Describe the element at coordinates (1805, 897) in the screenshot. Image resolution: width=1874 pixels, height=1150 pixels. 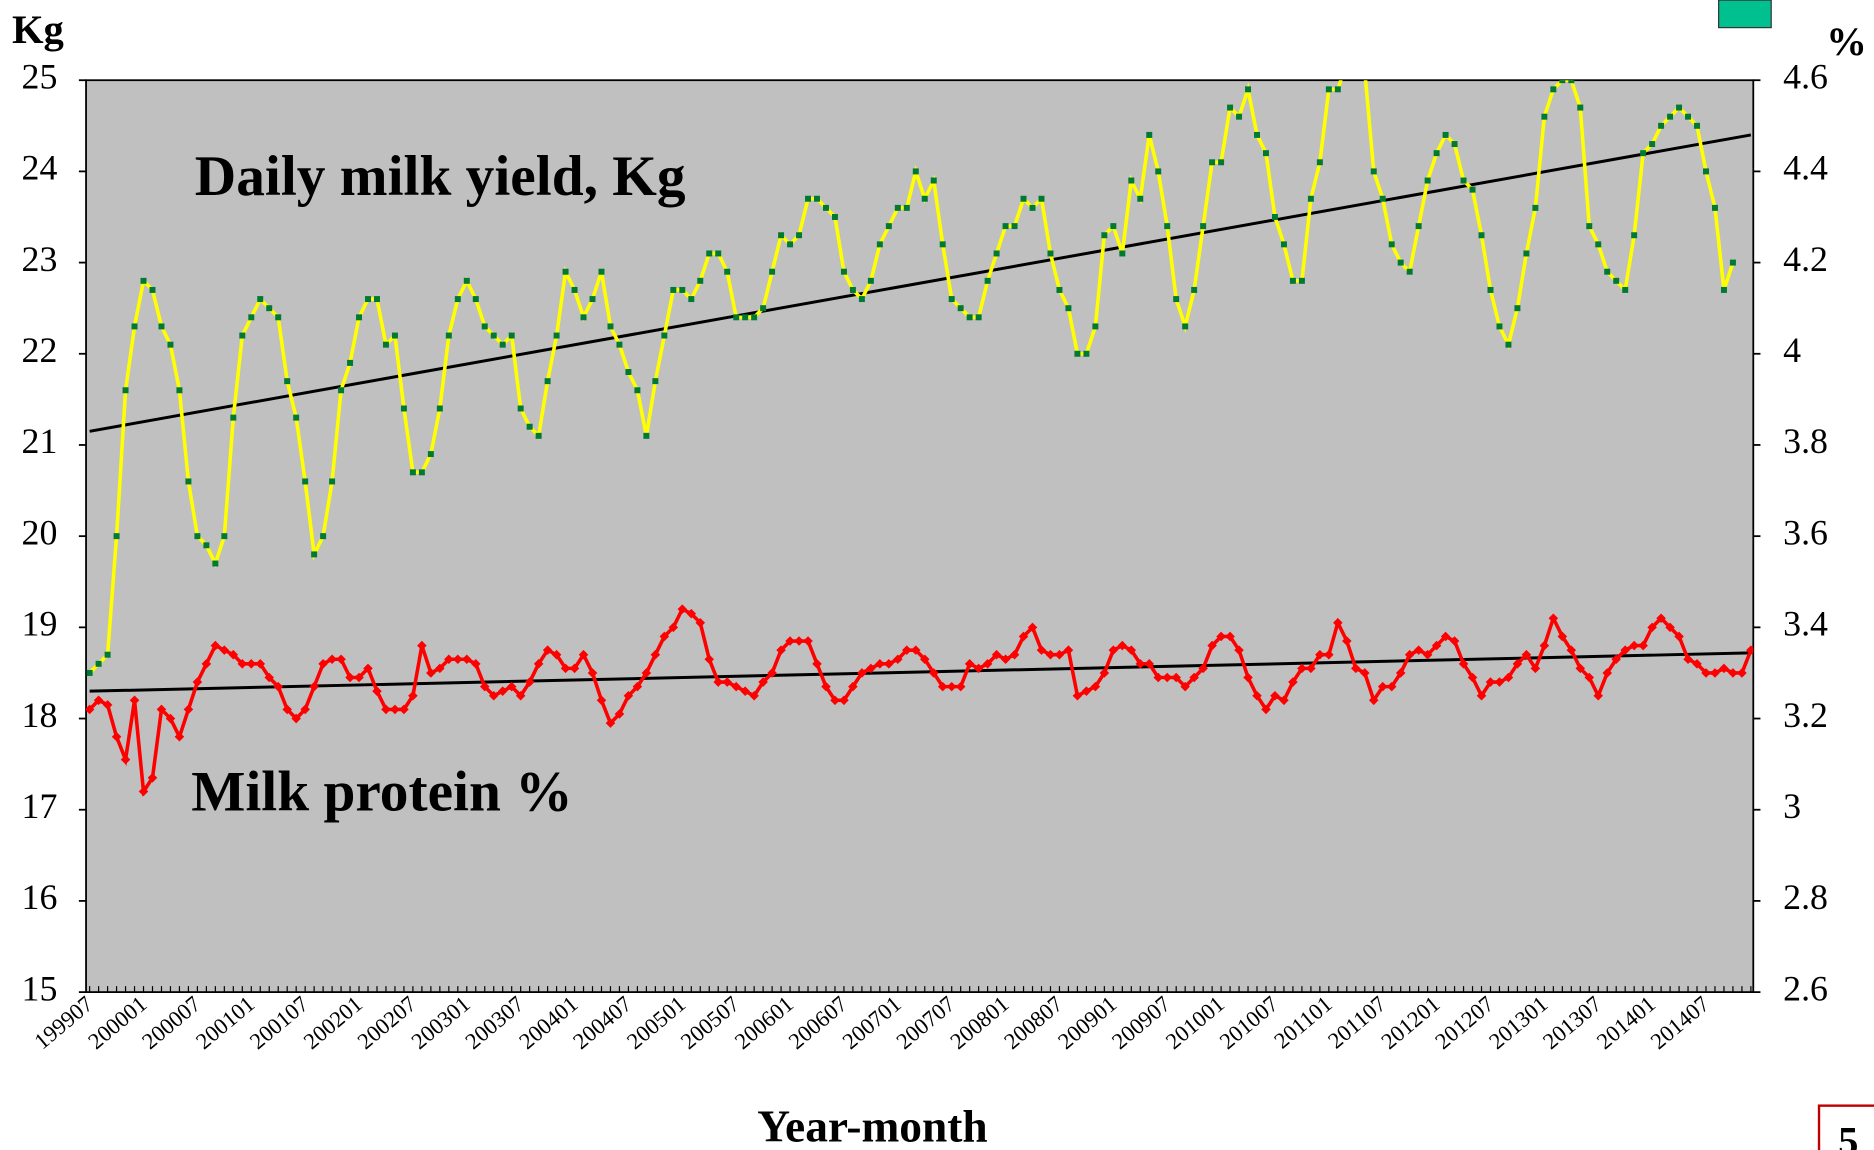
I see `y2-tick-label: 2.8` at that location.